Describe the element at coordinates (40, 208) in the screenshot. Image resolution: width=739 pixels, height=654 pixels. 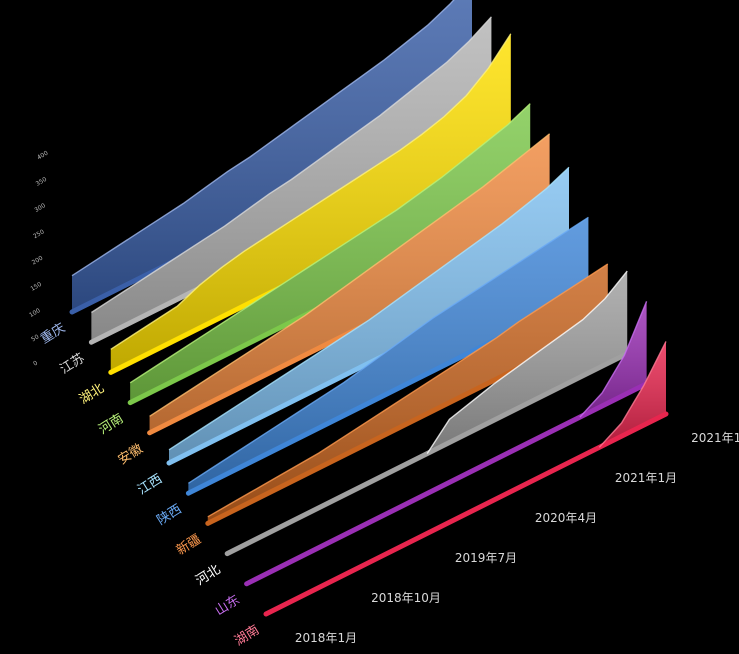
I see `value-tick-label: 300` at that location.